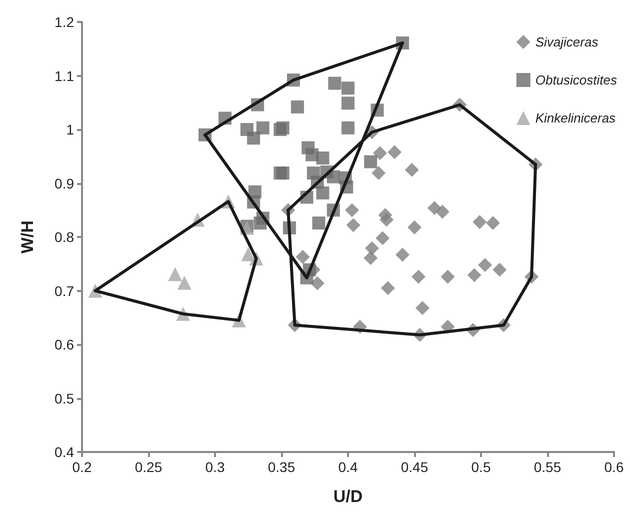  What do you see at coordinates (64, 290) in the screenshot?
I see `y-tick-label: 0.7` at bounding box center [64, 290].